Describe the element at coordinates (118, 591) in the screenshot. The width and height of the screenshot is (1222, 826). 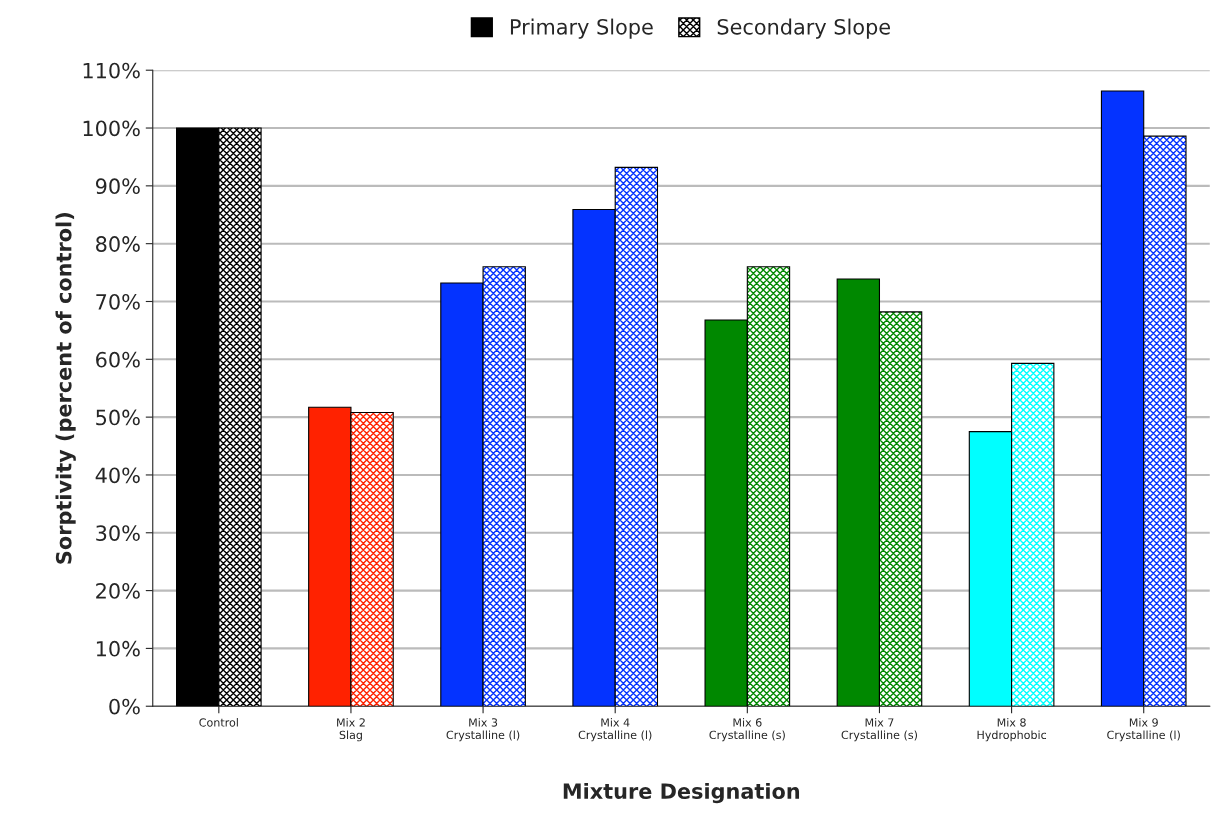
I see `y-tick-label: 20%` at that location.